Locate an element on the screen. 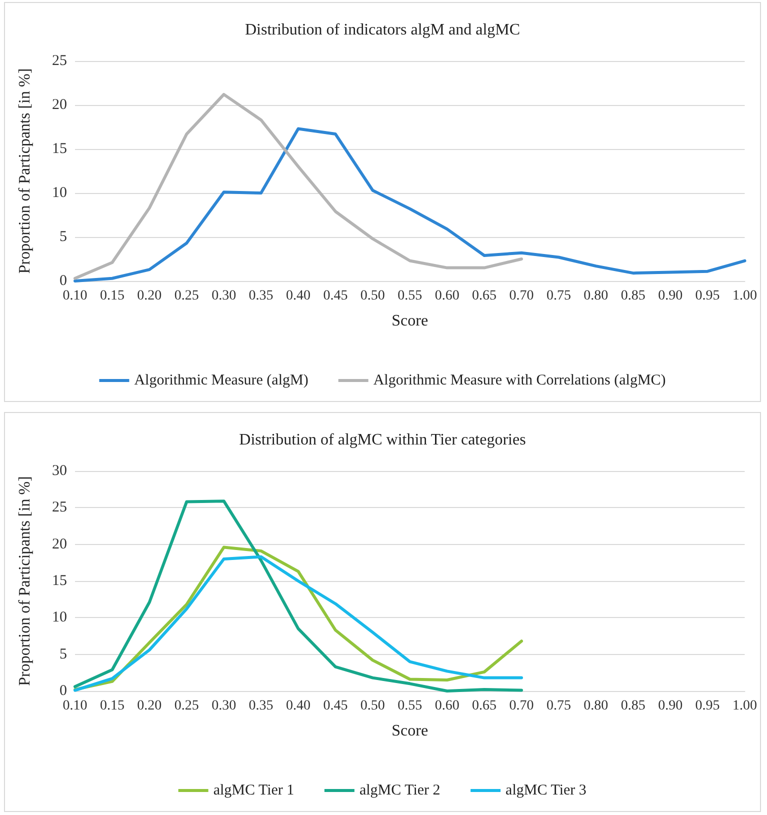 The width and height of the screenshot is (767, 815). chart-title: Distribution of indicators algM and algMC is located at coordinates (382, 30).